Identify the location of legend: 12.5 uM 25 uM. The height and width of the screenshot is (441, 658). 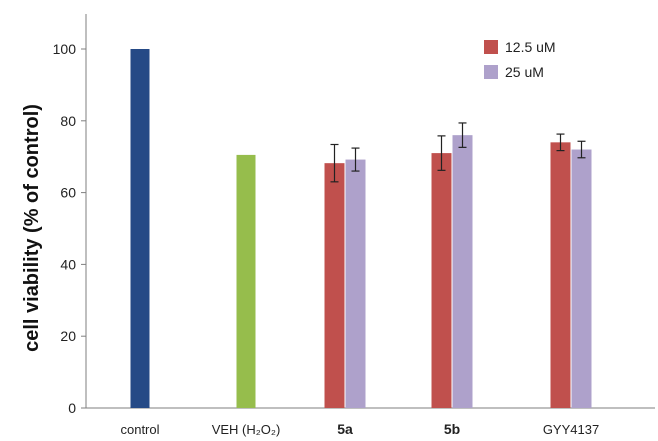
(520, 59).